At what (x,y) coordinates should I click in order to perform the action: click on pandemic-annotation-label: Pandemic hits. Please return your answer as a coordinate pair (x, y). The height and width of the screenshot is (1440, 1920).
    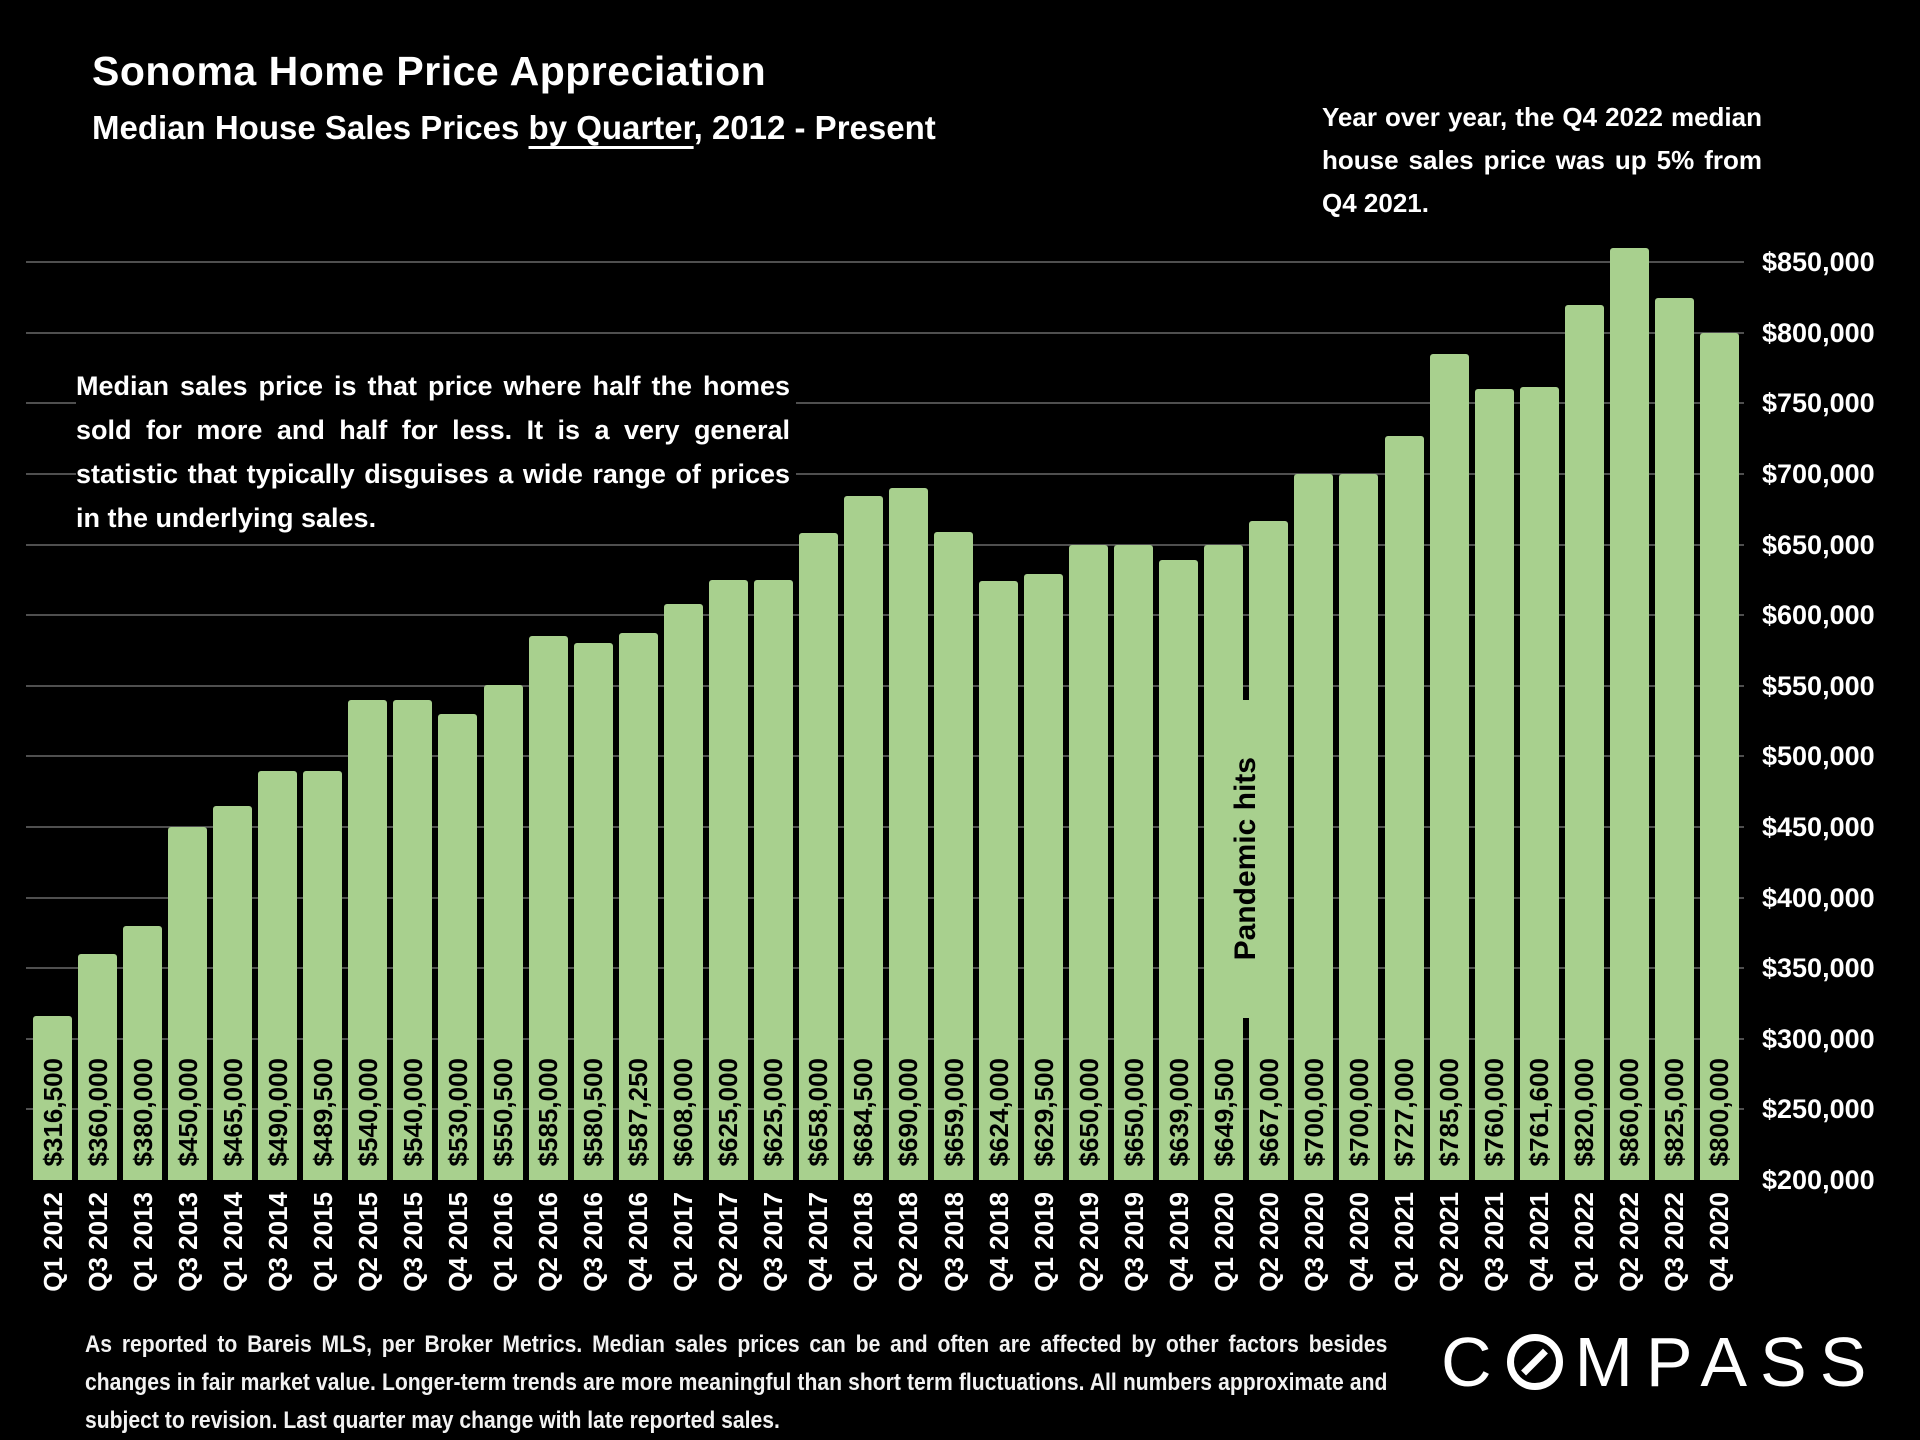
    Looking at the image, I should click on (1246, 859).